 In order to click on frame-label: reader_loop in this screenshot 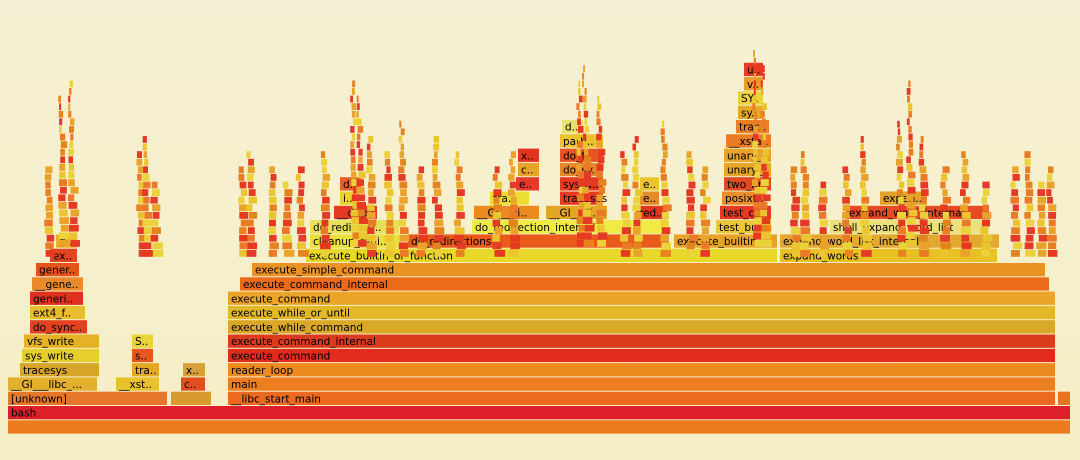, I will do `click(262, 371)`.